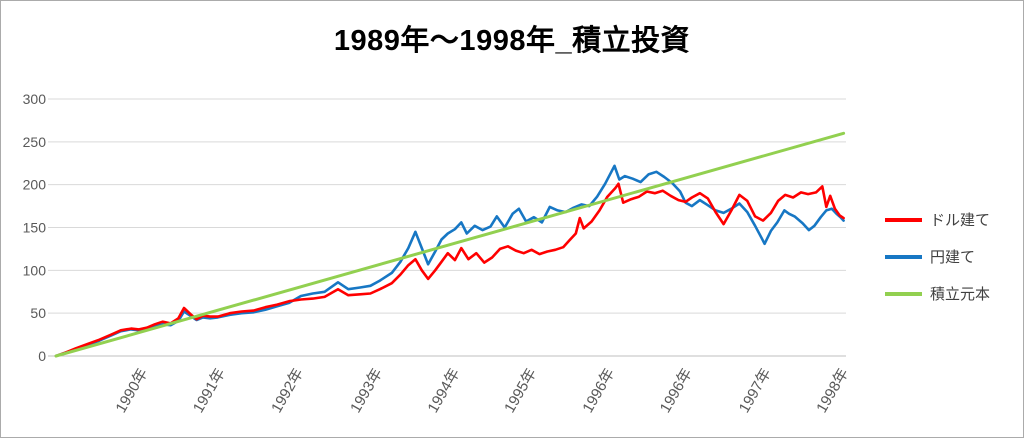 This screenshot has height=438, width=1024. What do you see at coordinates (42, 356) in the screenshot?
I see `y-axis-tick-label: 0` at bounding box center [42, 356].